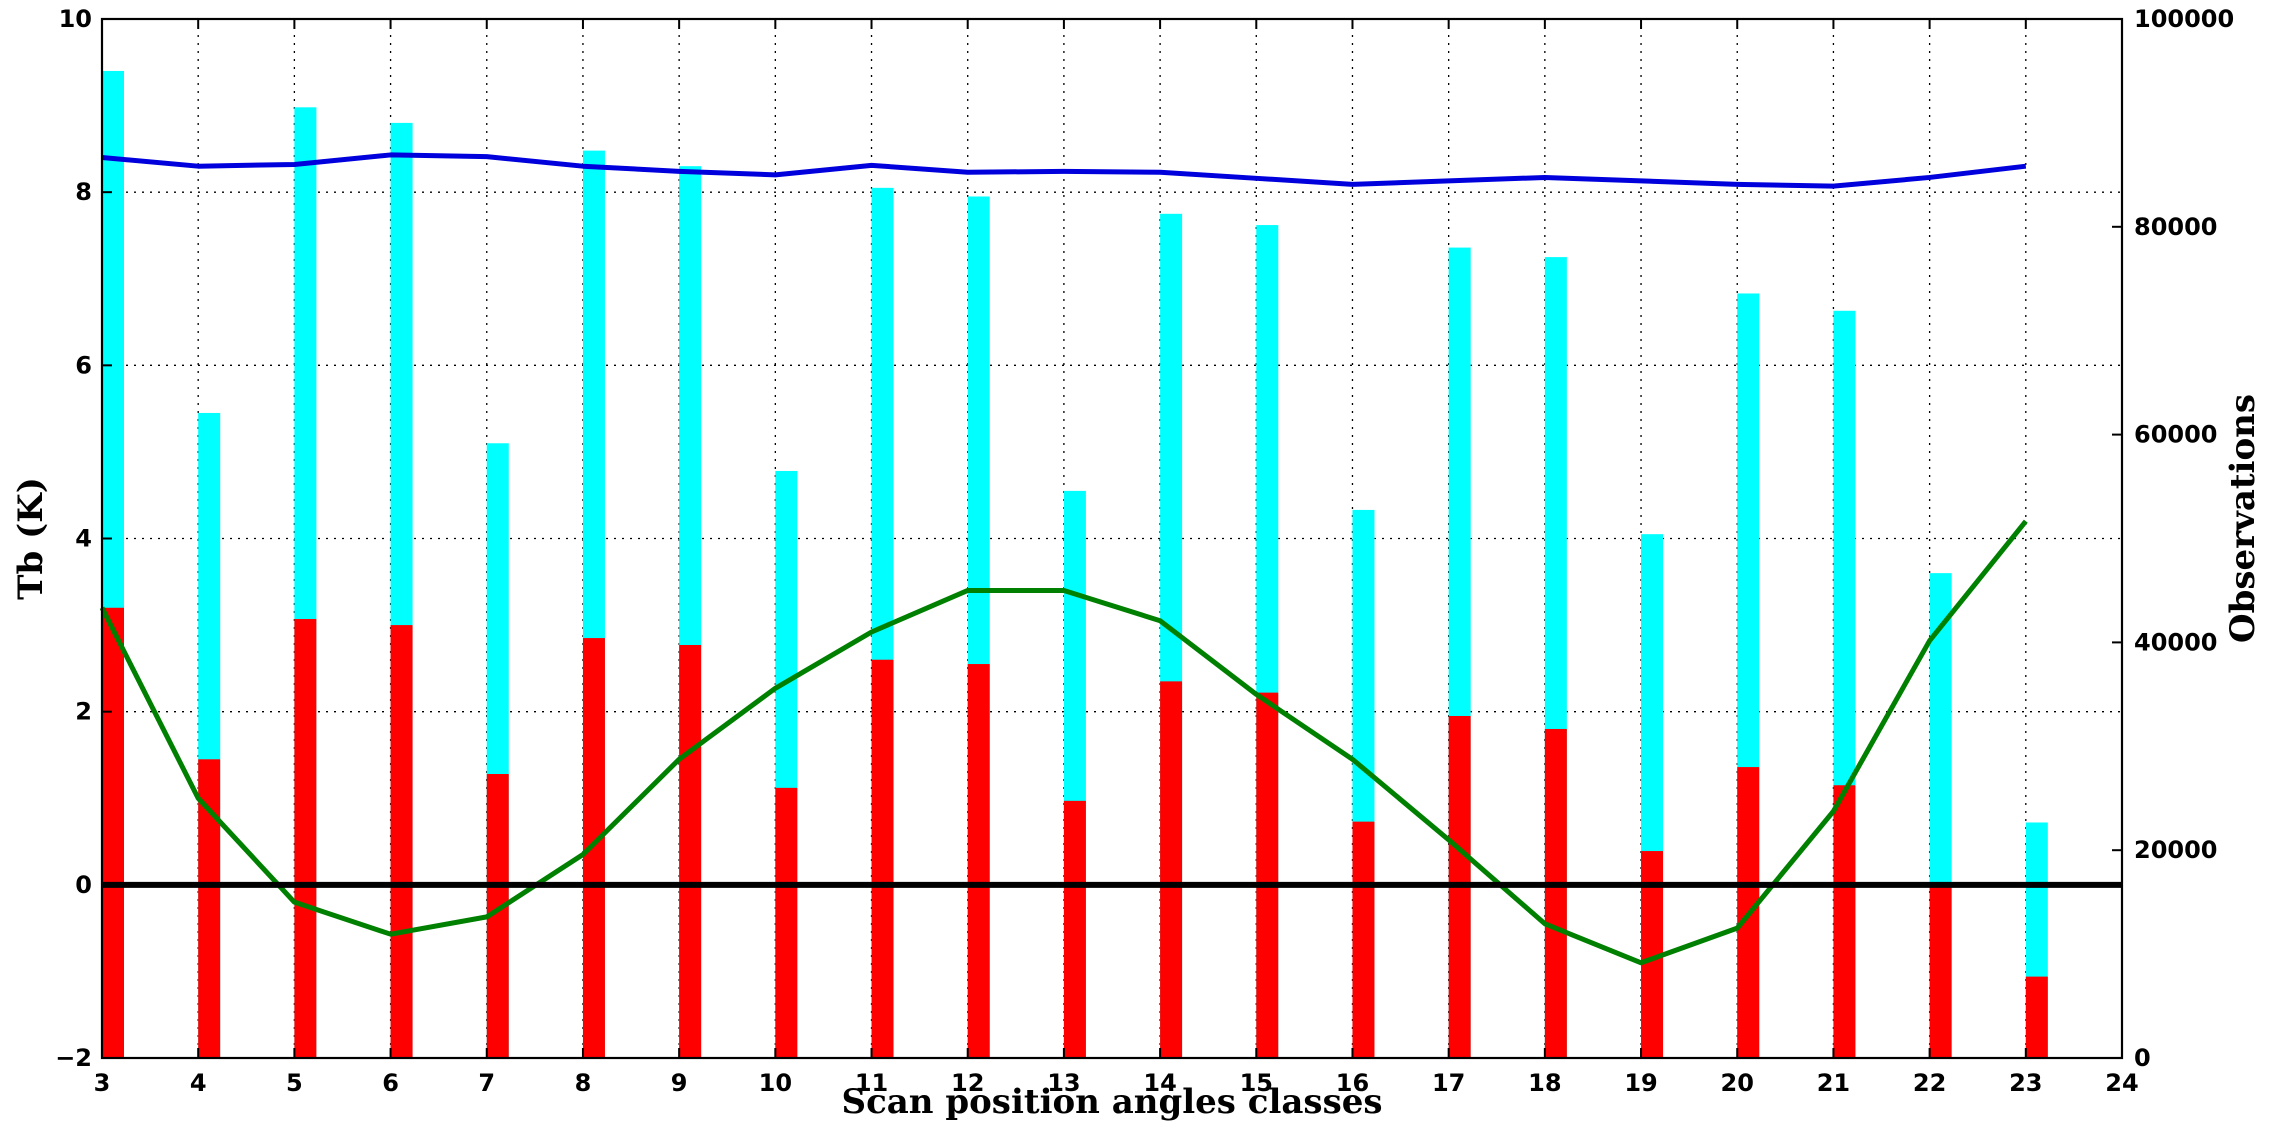 This screenshot has width=2272, height=1125. What do you see at coordinates (1833, 1083) in the screenshot?
I see `x-tick-label: 21` at bounding box center [1833, 1083].